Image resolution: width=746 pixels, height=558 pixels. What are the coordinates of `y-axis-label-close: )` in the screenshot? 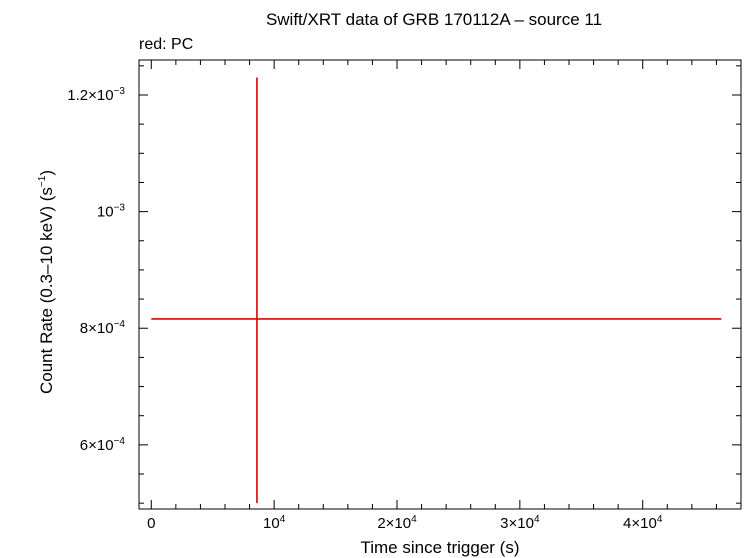 It's located at (46, 173).